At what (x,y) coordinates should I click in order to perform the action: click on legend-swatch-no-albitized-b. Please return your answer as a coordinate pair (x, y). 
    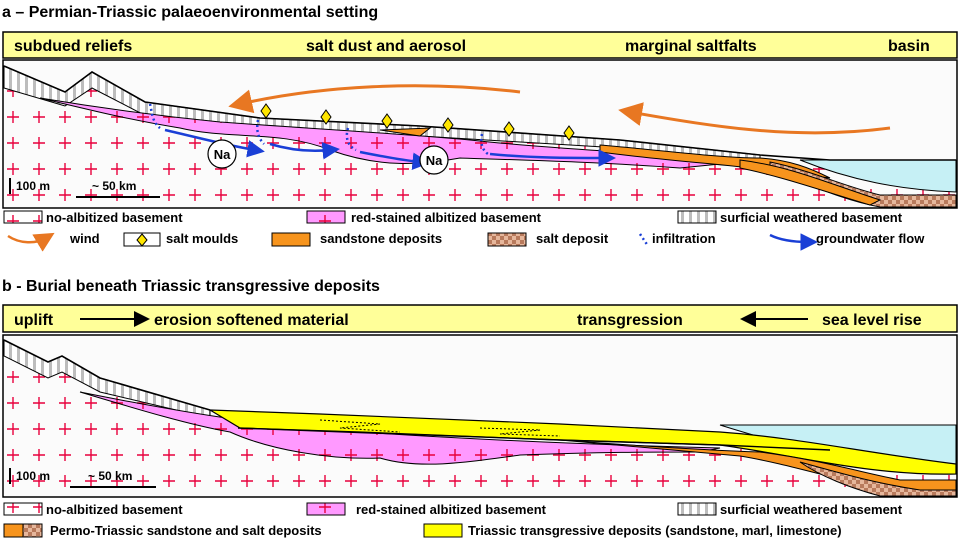
    Looking at the image, I should click on (23, 509).